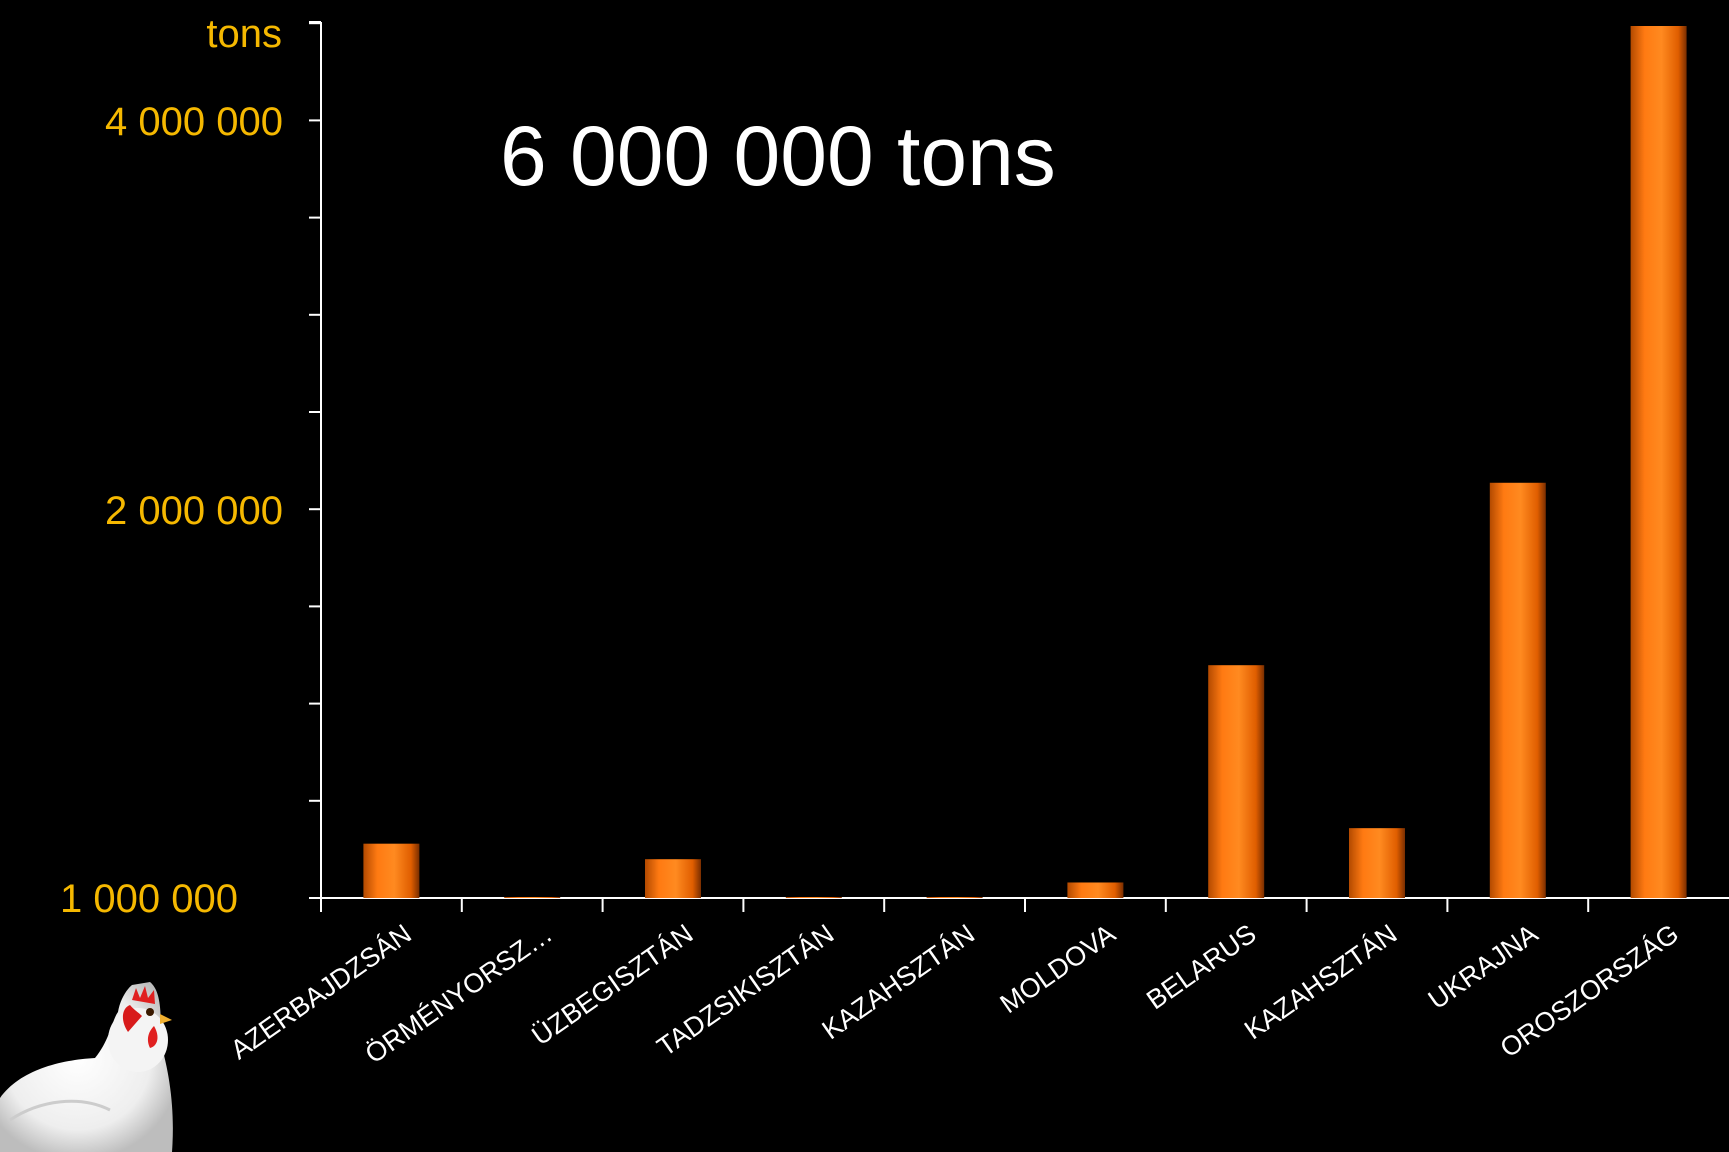  What do you see at coordinates (194, 122) in the screenshot?
I see `y-tick-label: 4 000 000` at bounding box center [194, 122].